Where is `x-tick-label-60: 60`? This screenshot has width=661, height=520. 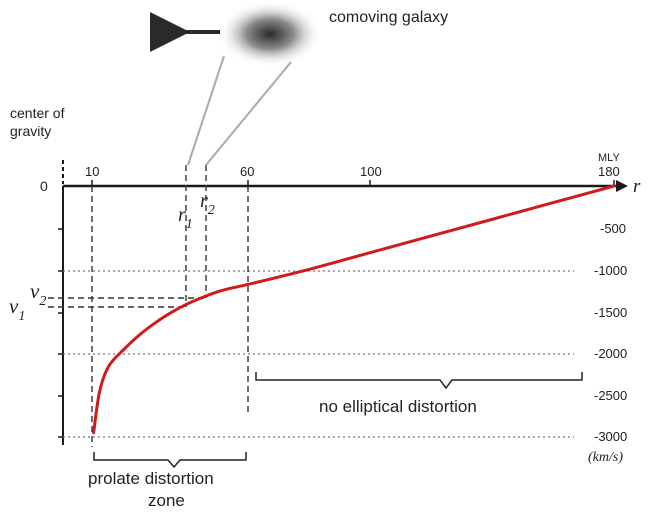 x-tick-label-60: 60 is located at coordinates (247, 171).